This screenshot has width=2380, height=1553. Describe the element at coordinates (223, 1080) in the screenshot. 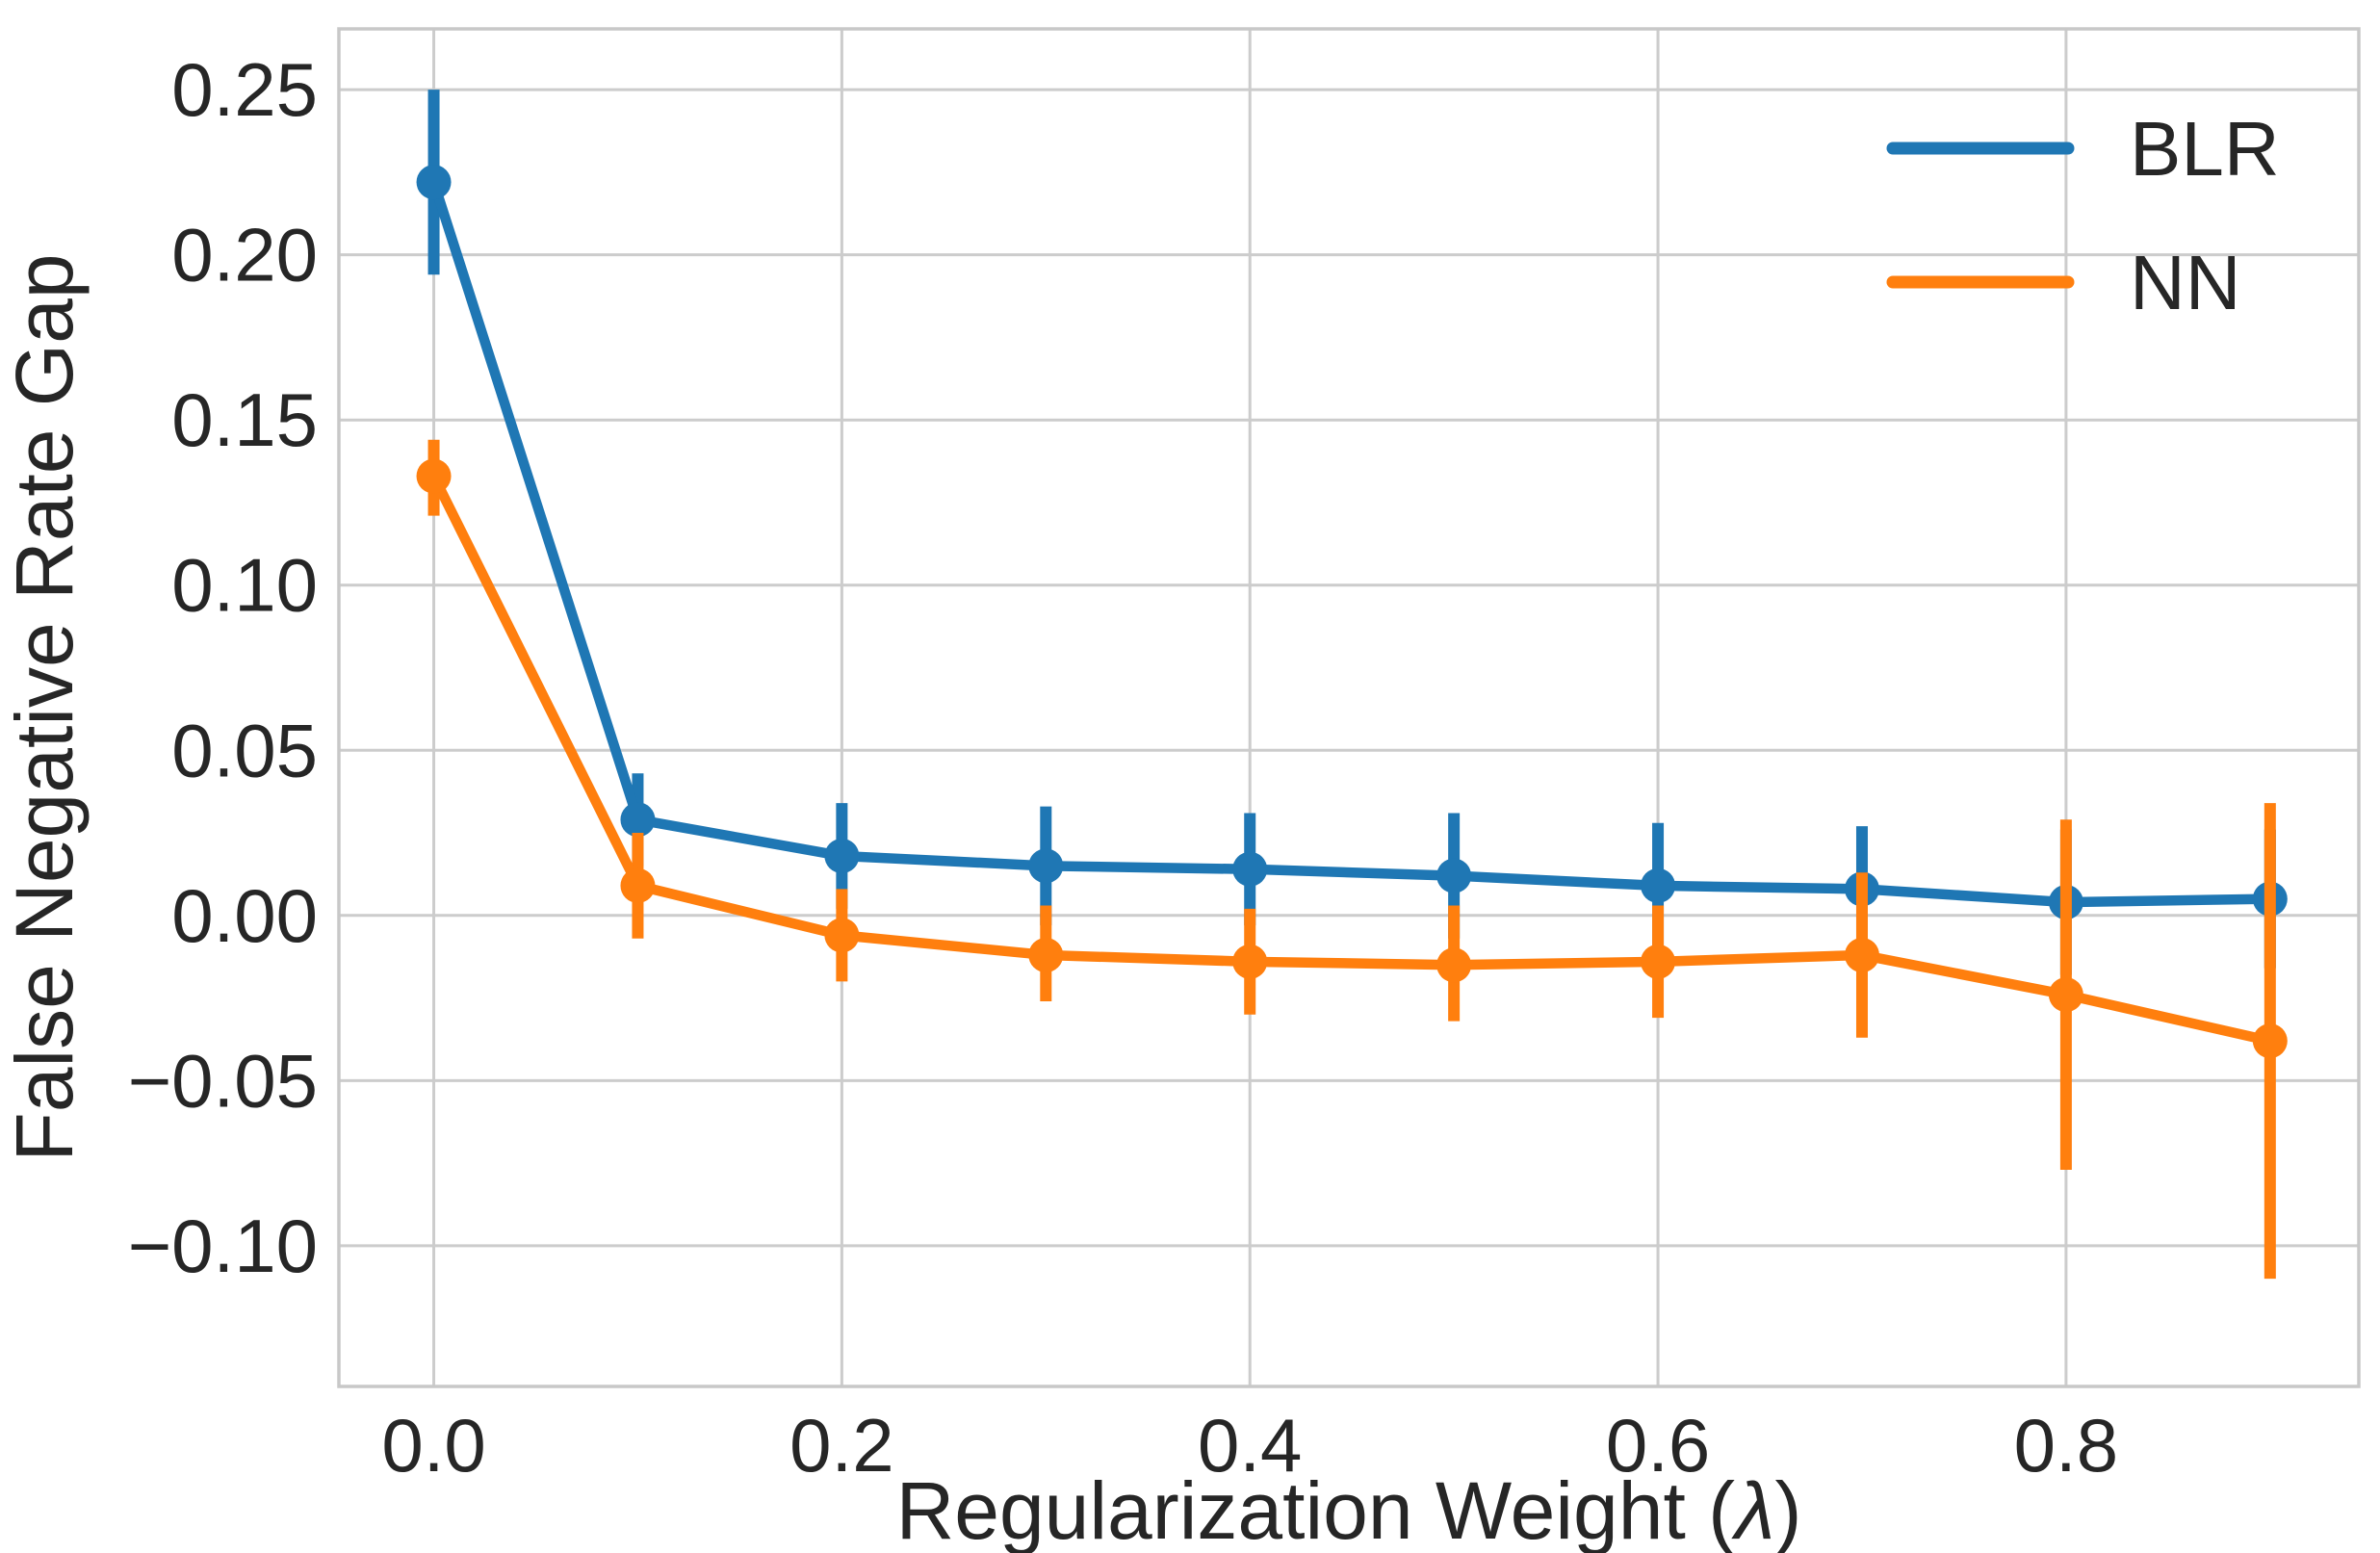

I see `y-tick-label-−0.05: −0.05` at that location.